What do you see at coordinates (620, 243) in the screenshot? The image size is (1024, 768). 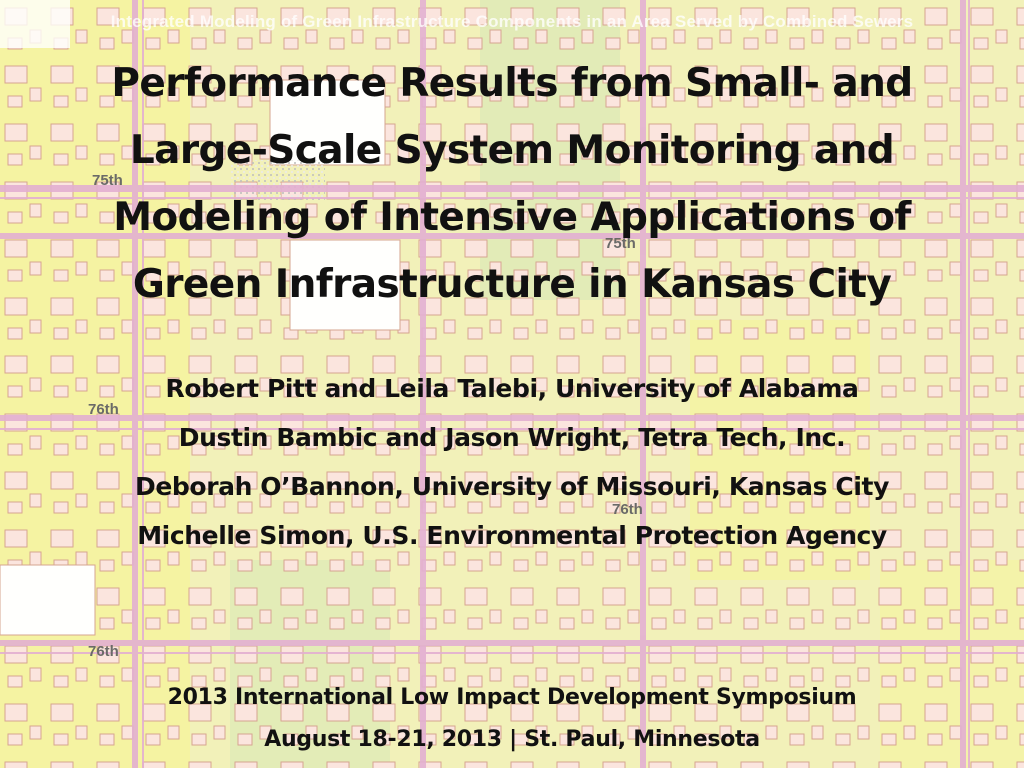 I see `street-label-75th-east: 75th` at bounding box center [620, 243].